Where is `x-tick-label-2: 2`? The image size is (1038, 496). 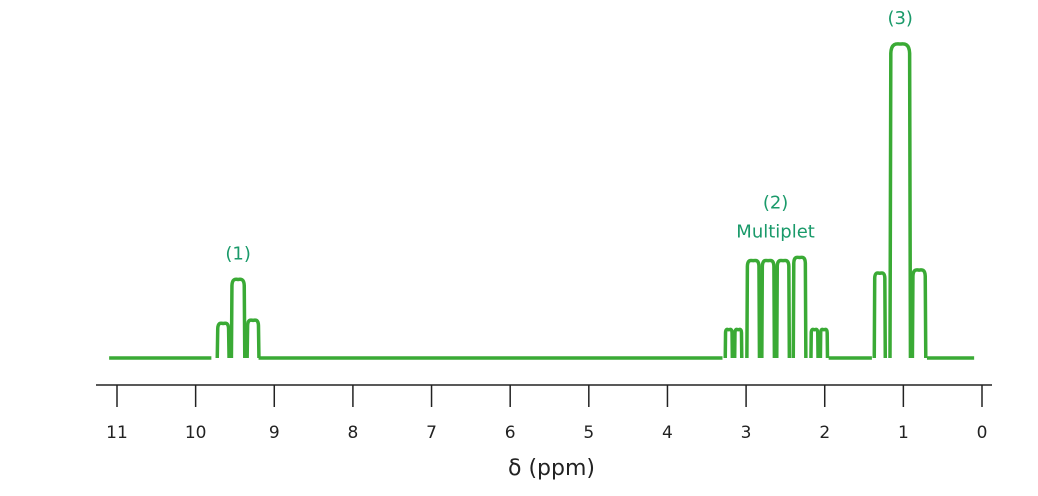
x-tick-label-2: 2 is located at coordinates (824, 433).